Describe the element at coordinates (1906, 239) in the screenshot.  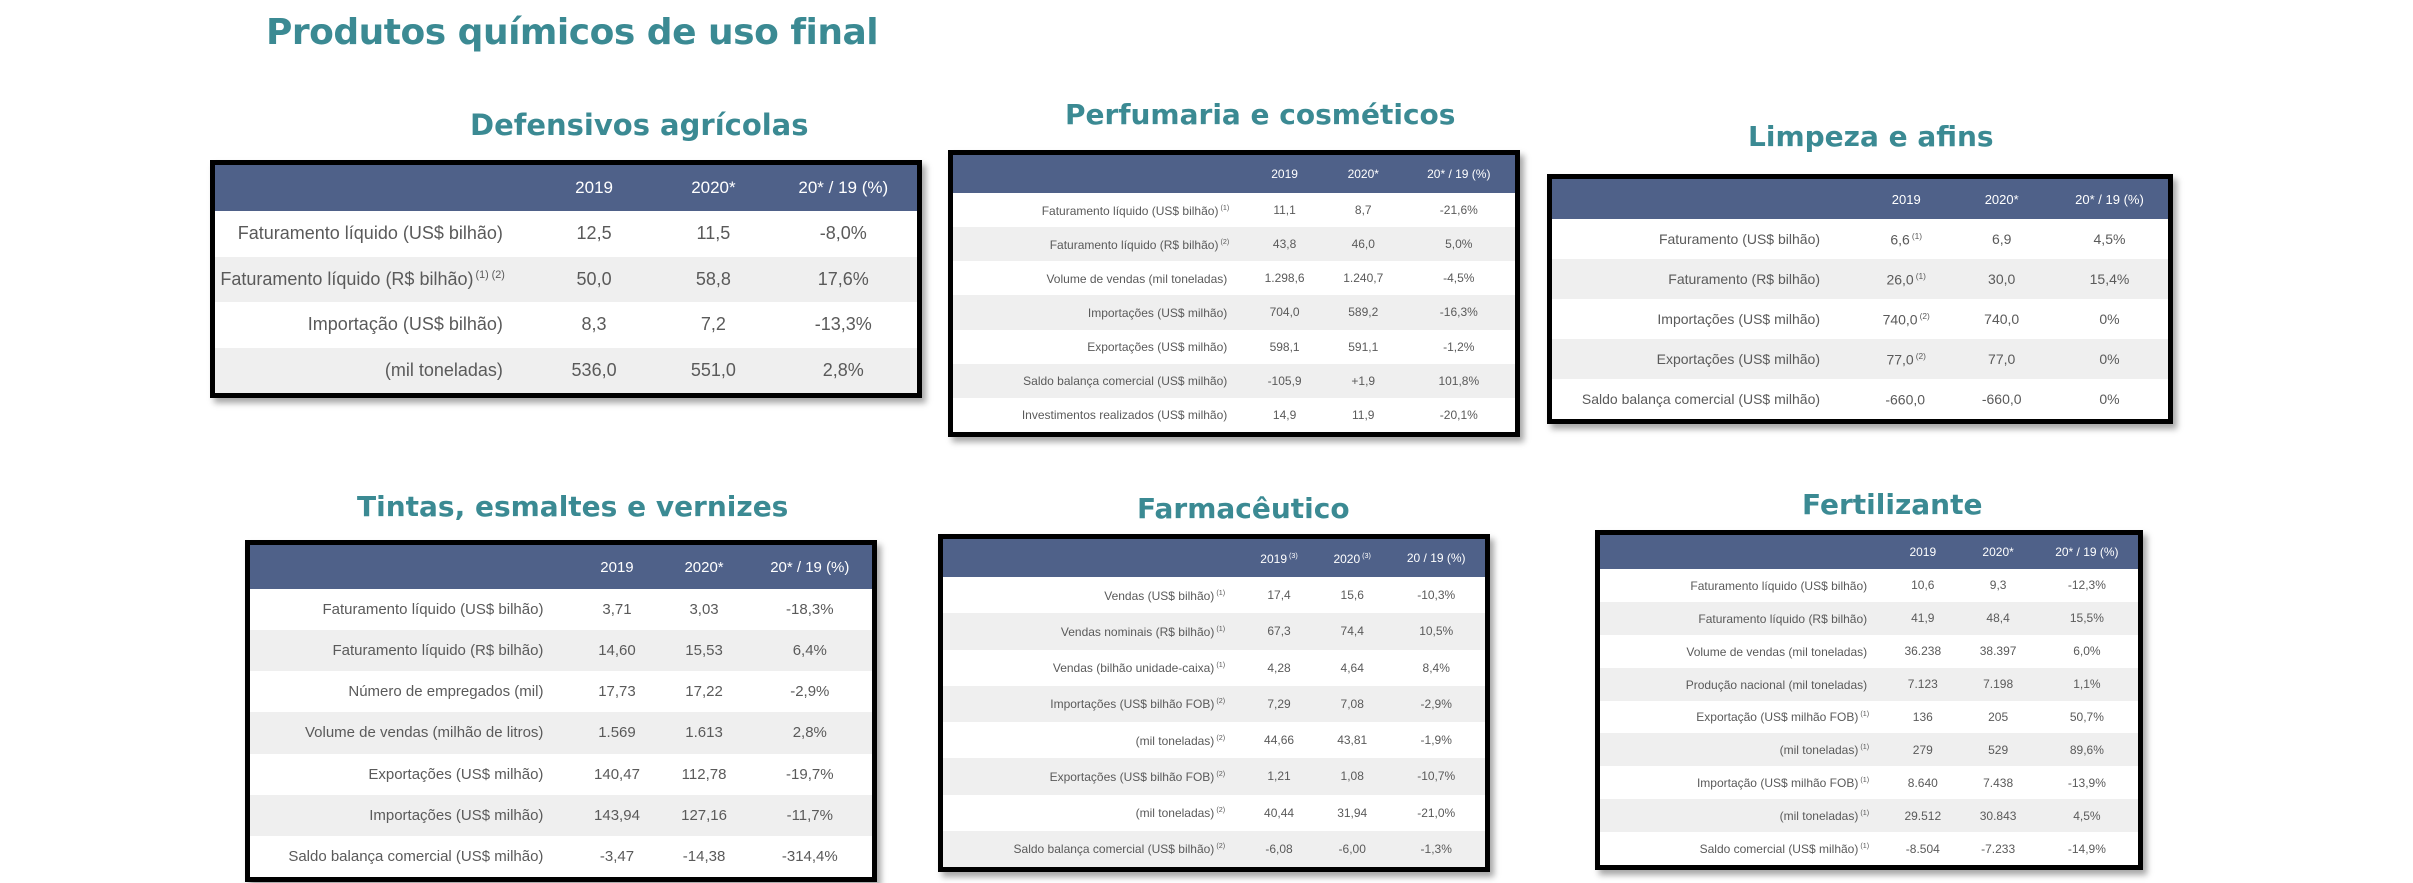
I see `value-2019: 6,6 (1)` at that location.